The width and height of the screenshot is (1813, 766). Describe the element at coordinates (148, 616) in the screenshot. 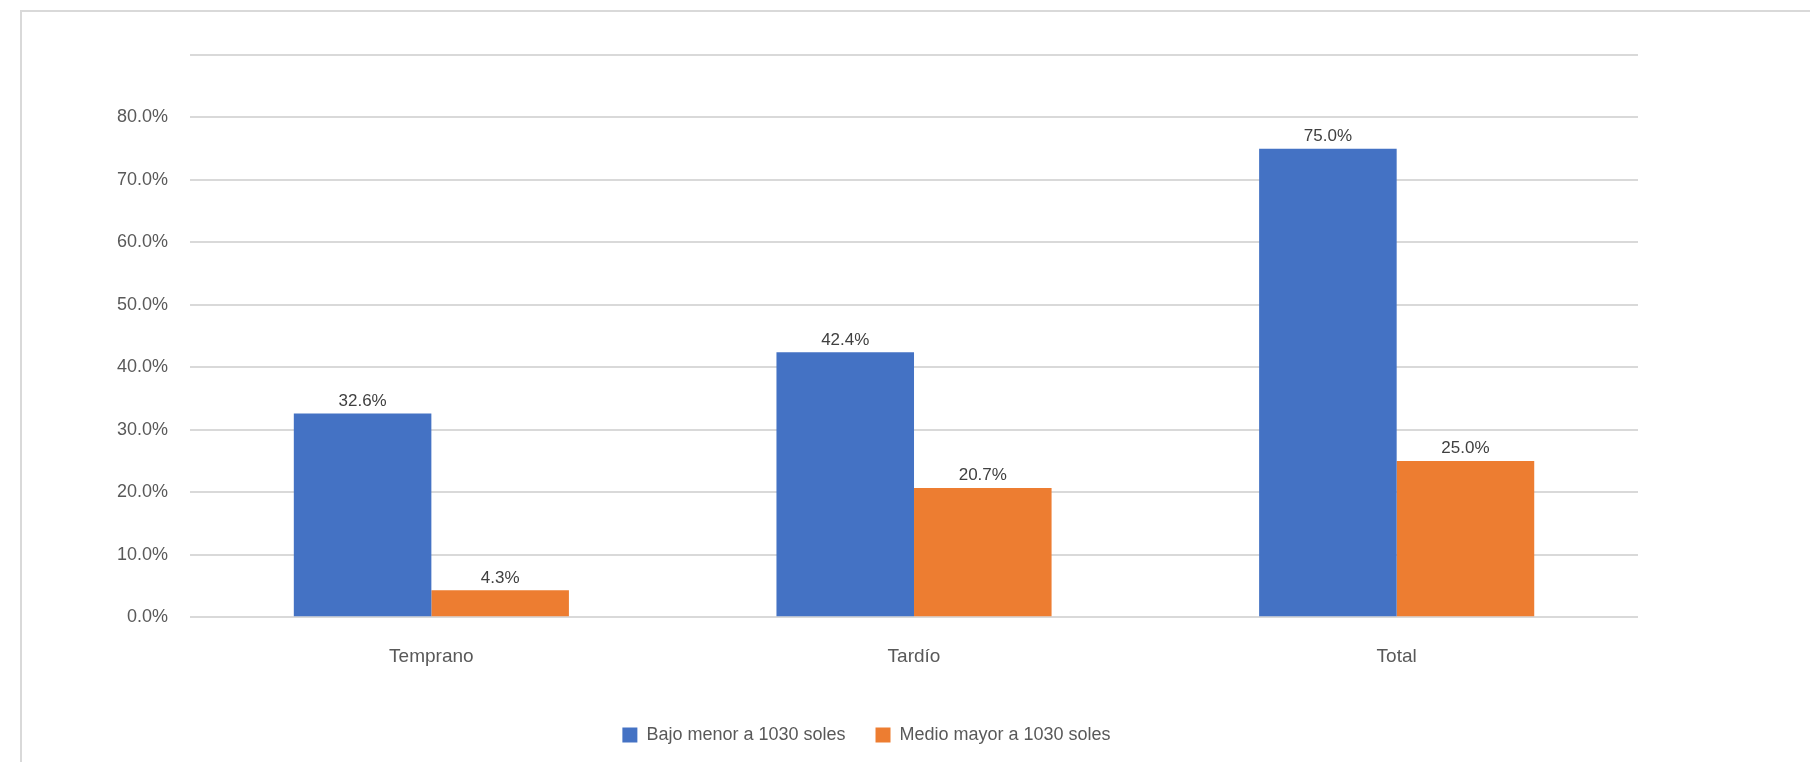

I see `y-tick-label: 0.0%` at that location.